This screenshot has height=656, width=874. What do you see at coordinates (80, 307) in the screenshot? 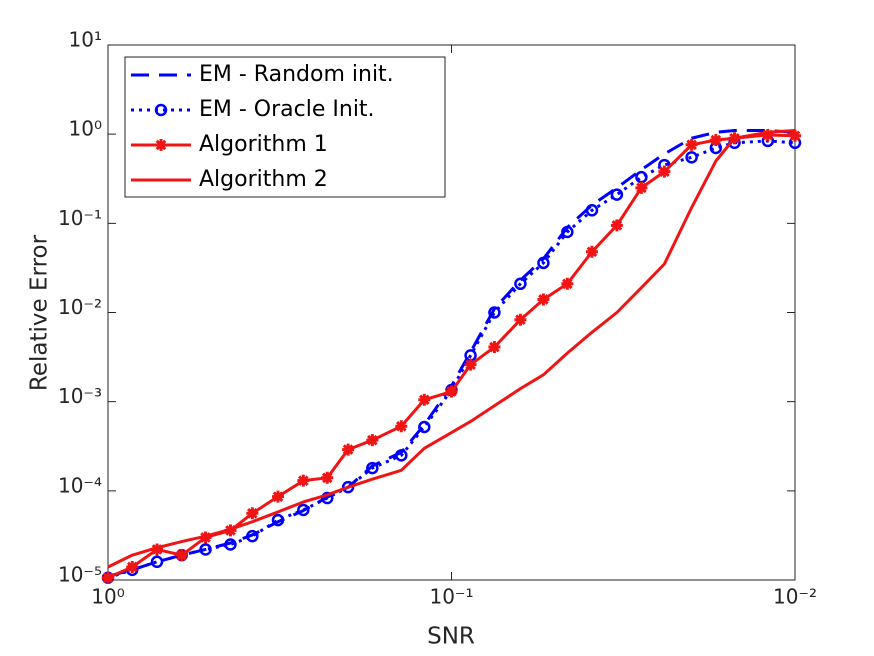
I see `y-tick-label: 10⁻²` at bounding box center [80, 307].